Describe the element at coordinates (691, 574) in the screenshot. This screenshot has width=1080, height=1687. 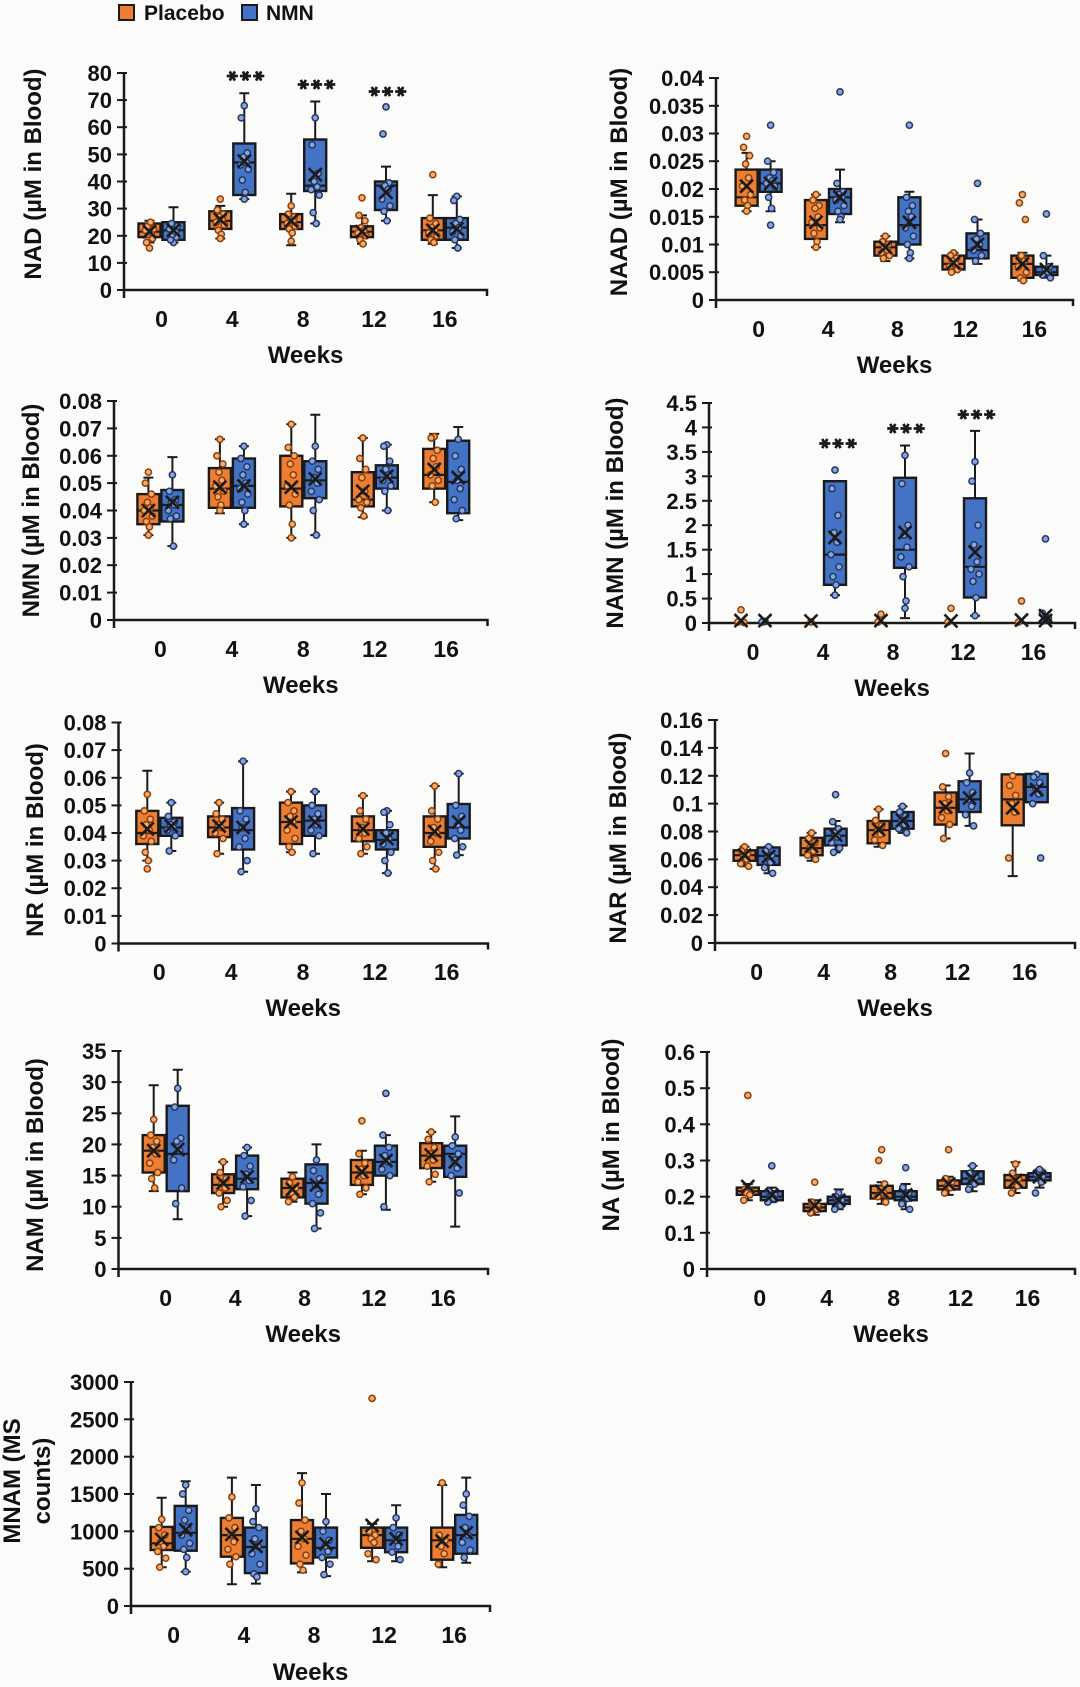
I see `svg-text: 1` at that location.